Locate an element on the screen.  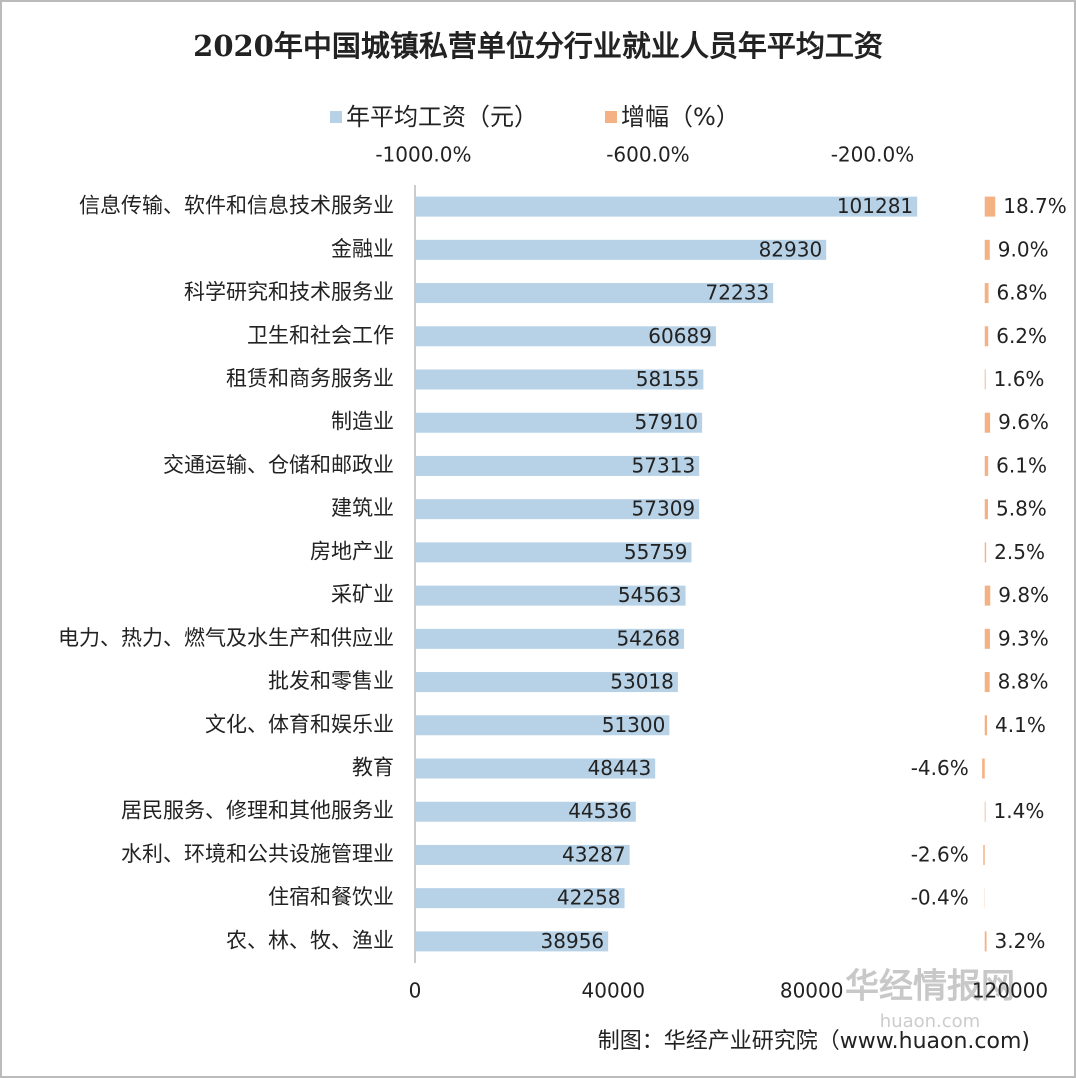
growth-label: 9.8% is located at coordinates (1023, 595).